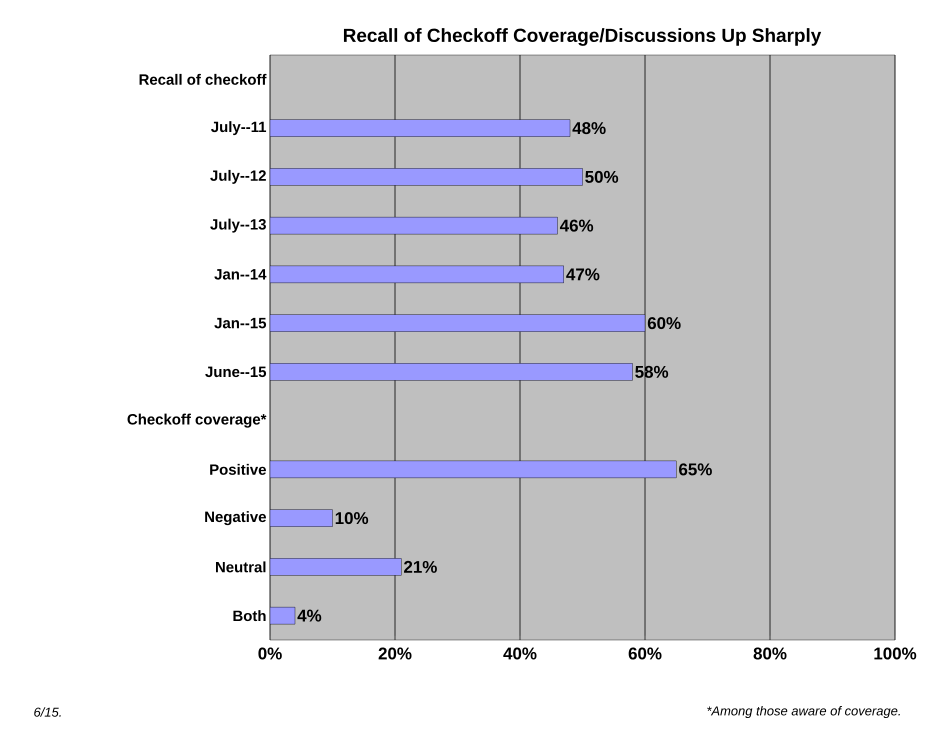 The width and height of the screenshot is (938, 742). I want to click on y-tick-label: July--11, so click(238, 128).